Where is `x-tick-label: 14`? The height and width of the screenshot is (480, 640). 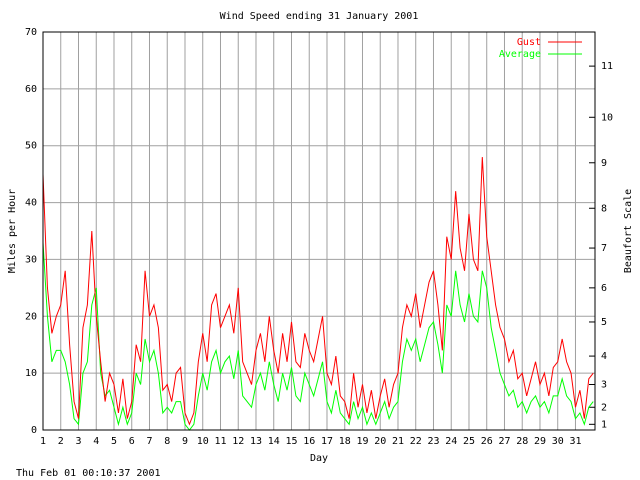
x-tick-label: 14 is located at coordinates (274, 441).